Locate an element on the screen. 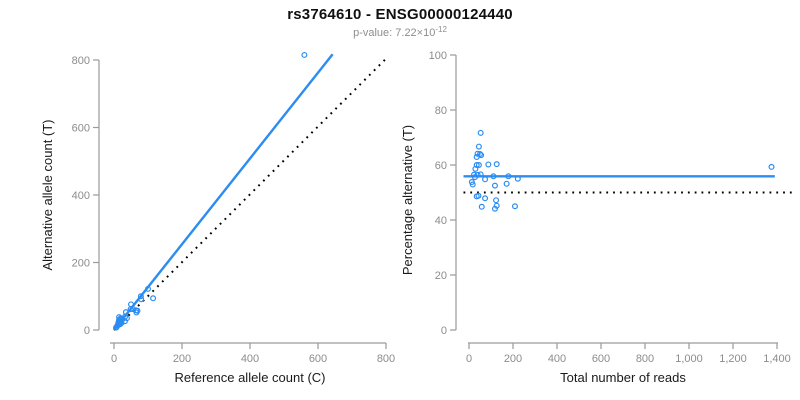 This screenshot has width=800, height=400. x-axis-title: Reference allele count (C) is located at coordinates (249, 377).